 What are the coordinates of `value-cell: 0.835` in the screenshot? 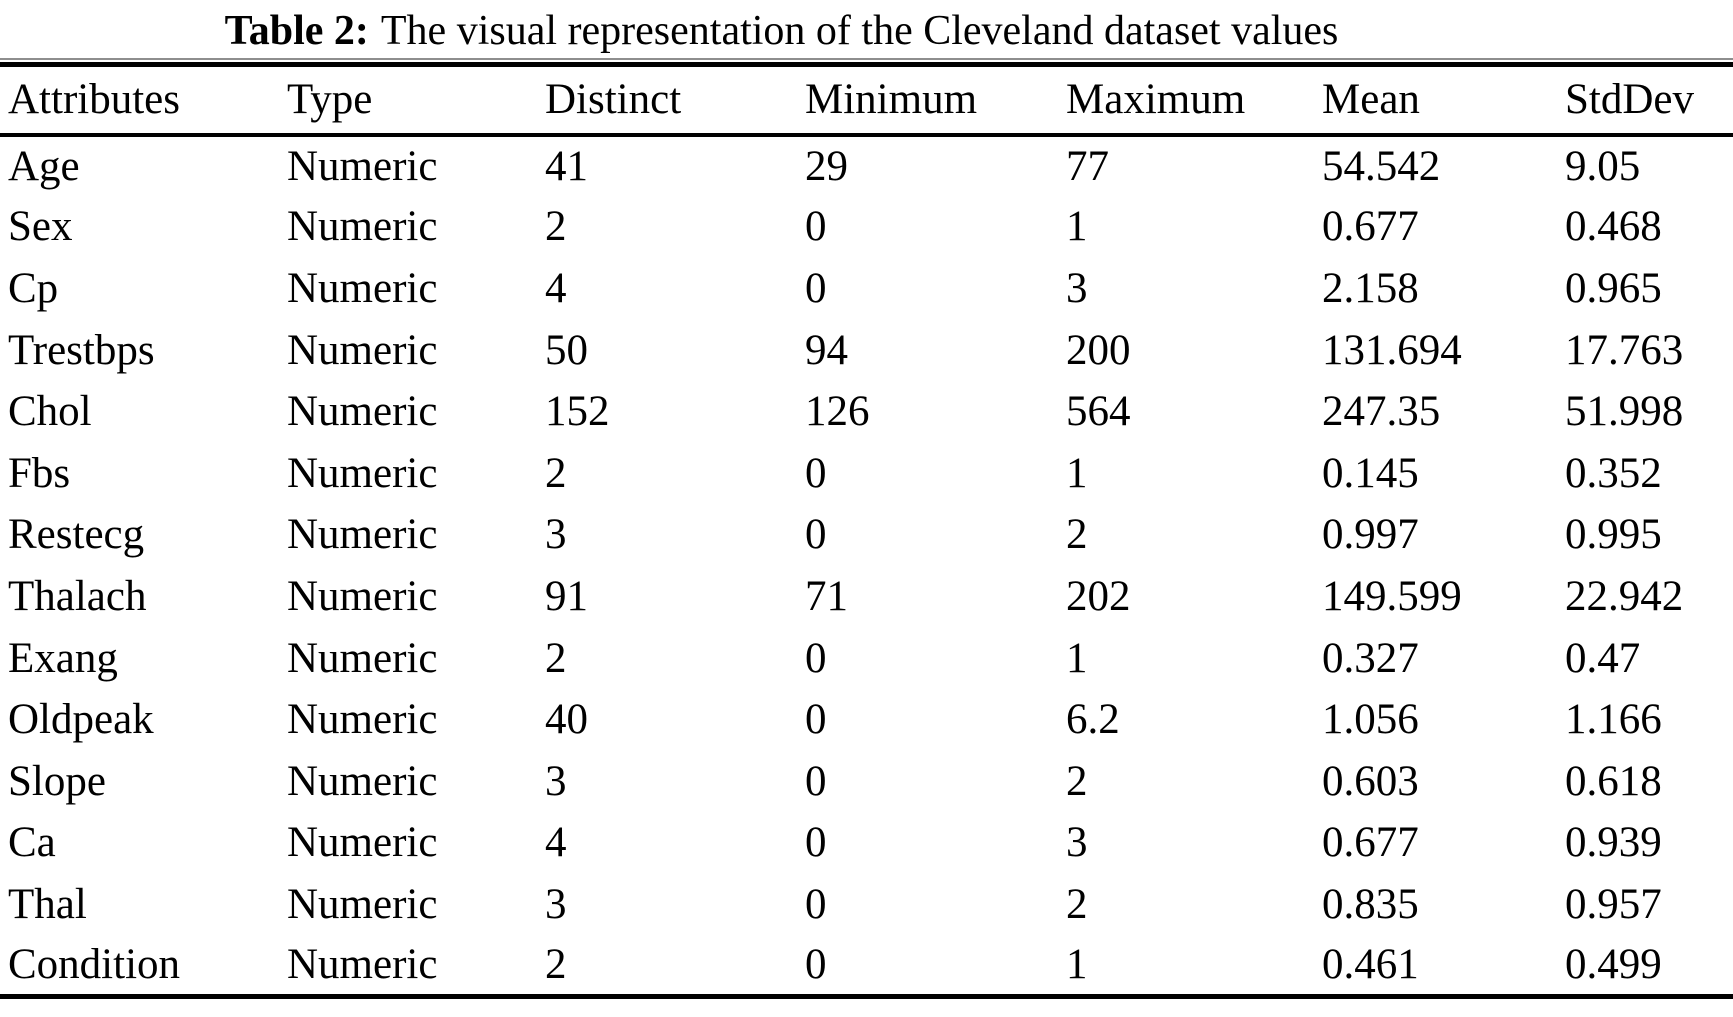 It's located at (1370, 904).